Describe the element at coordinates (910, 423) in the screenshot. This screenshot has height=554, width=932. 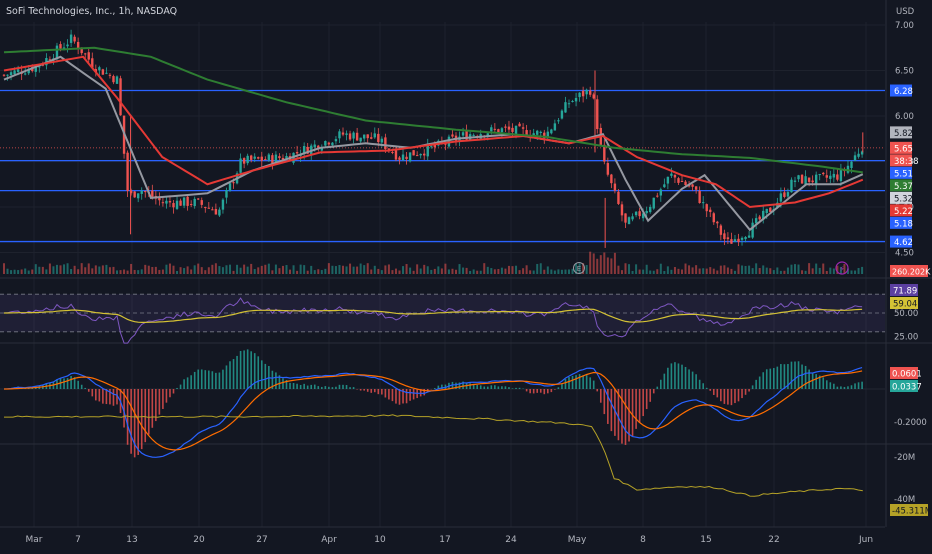
I see `macd-tick-label: -0.2000` at that location.